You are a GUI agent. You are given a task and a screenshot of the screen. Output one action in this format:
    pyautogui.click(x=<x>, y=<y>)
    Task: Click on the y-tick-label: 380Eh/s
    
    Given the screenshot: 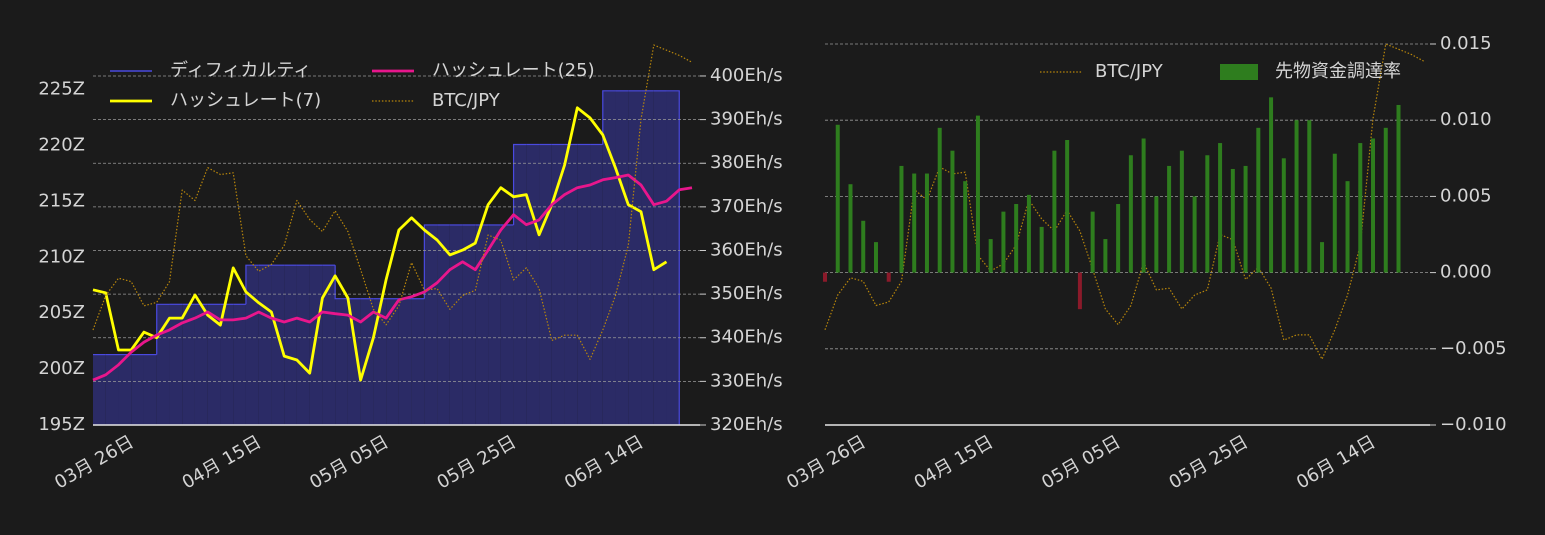 What is the action you would take?
    pyautogui.click(x=746, y=162)
    